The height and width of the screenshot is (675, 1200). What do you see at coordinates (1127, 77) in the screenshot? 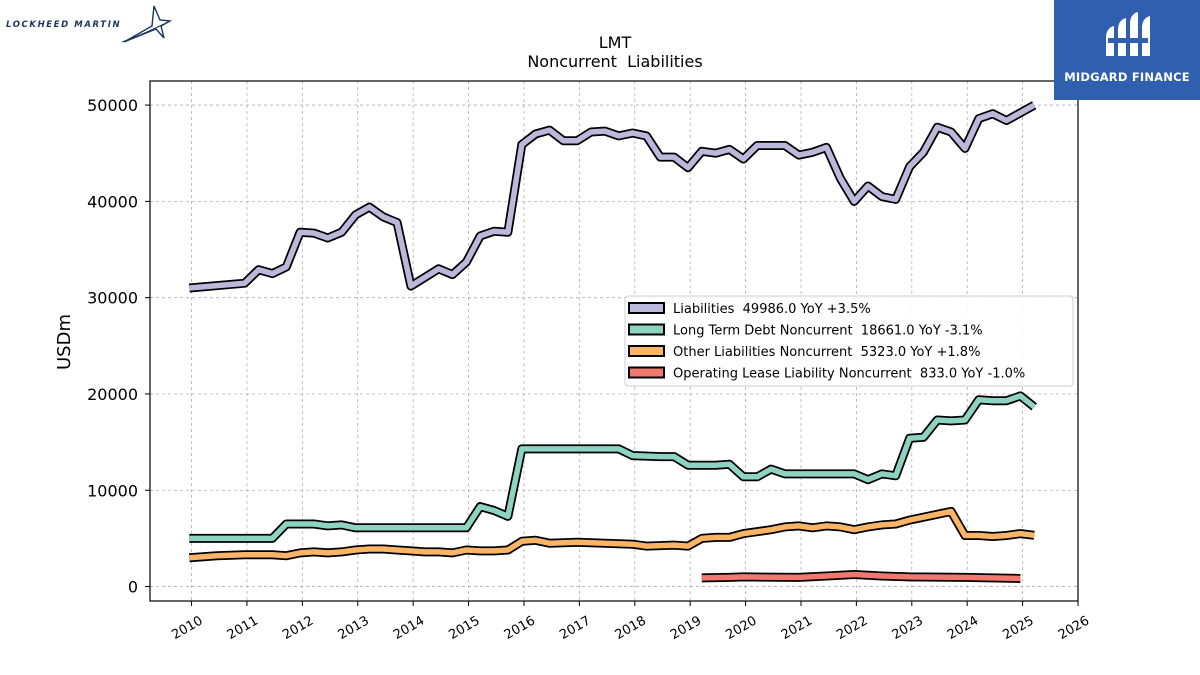
I see `midgard-finance-wordmark: MIDGARD FINANCE` at bounding box center [1127, 77].